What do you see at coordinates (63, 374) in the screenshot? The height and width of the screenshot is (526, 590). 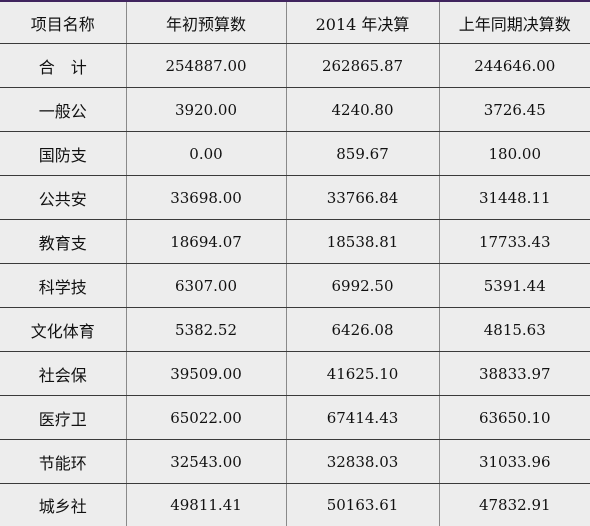 I see `row-name: 社会保` at bounding box center [63, 374].